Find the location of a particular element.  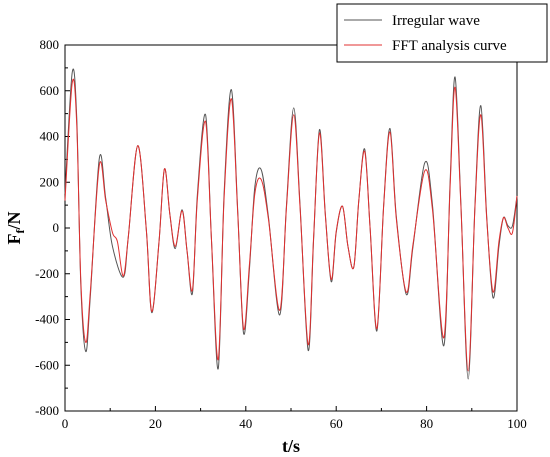

y-tick-label-5: 200 is located at coordinates (50, 181).